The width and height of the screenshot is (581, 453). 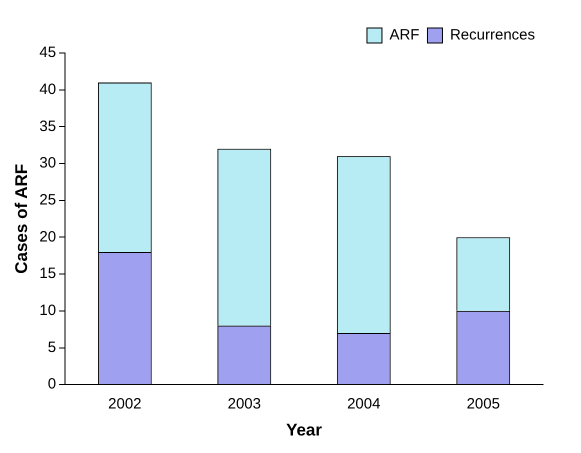 I want to click on y-tick-label: 5, so click(x=52, y=347).